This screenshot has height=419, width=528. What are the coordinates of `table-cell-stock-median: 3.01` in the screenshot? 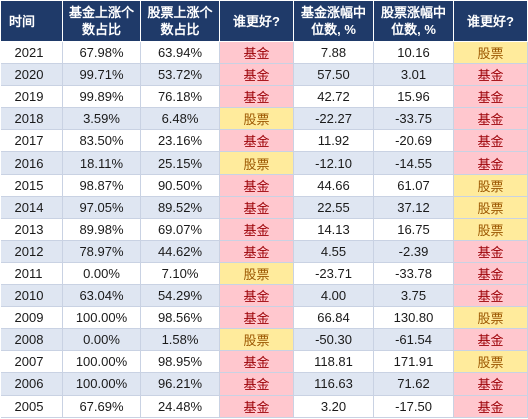 It's located at (413, 75).